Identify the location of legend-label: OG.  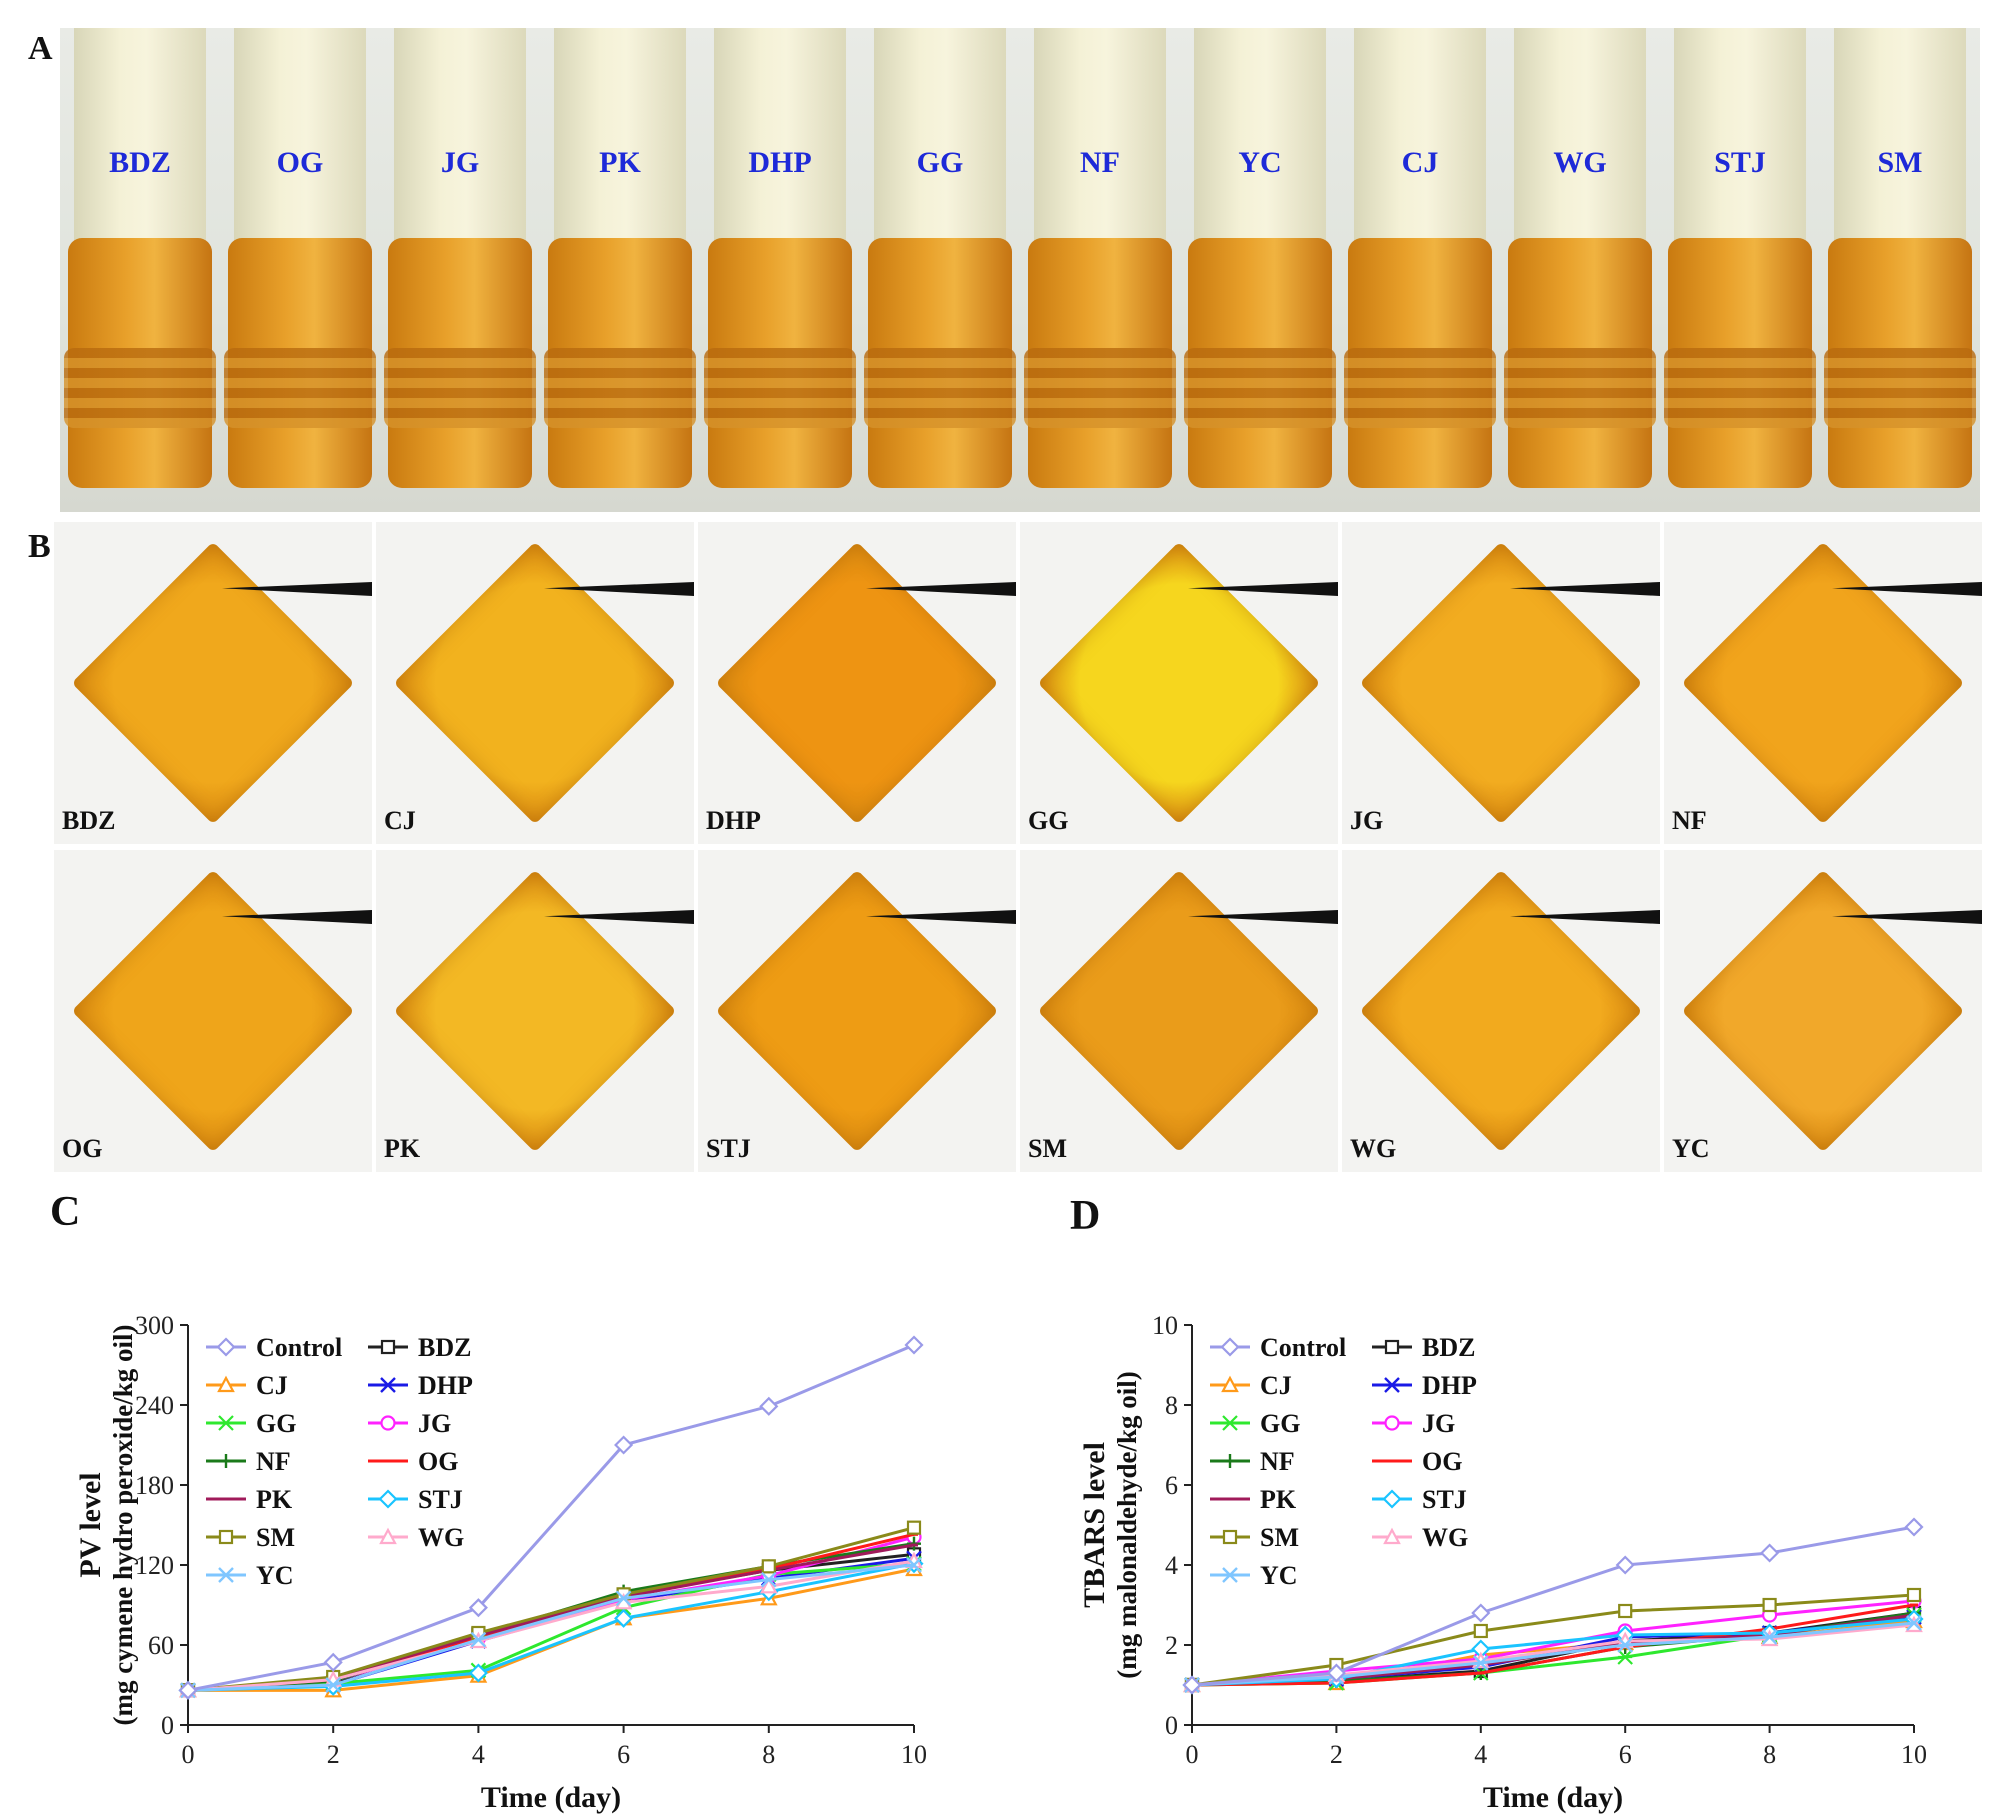
(1442, 1461).